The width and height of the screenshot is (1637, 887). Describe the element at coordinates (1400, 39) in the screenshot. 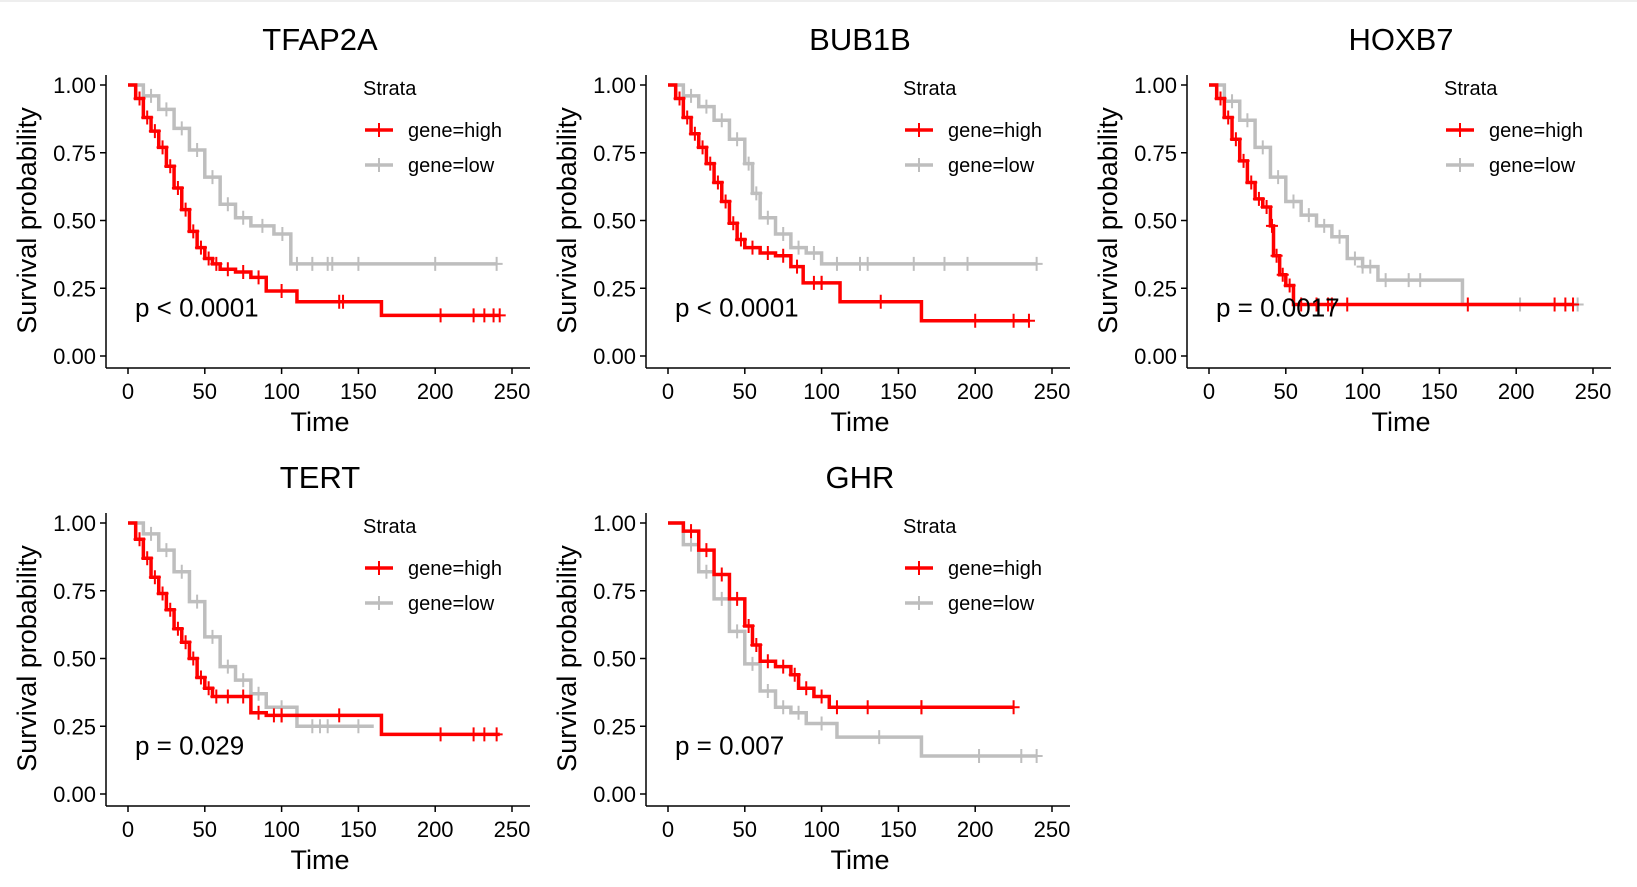

I see `chart-title: HOXB7` at that location.